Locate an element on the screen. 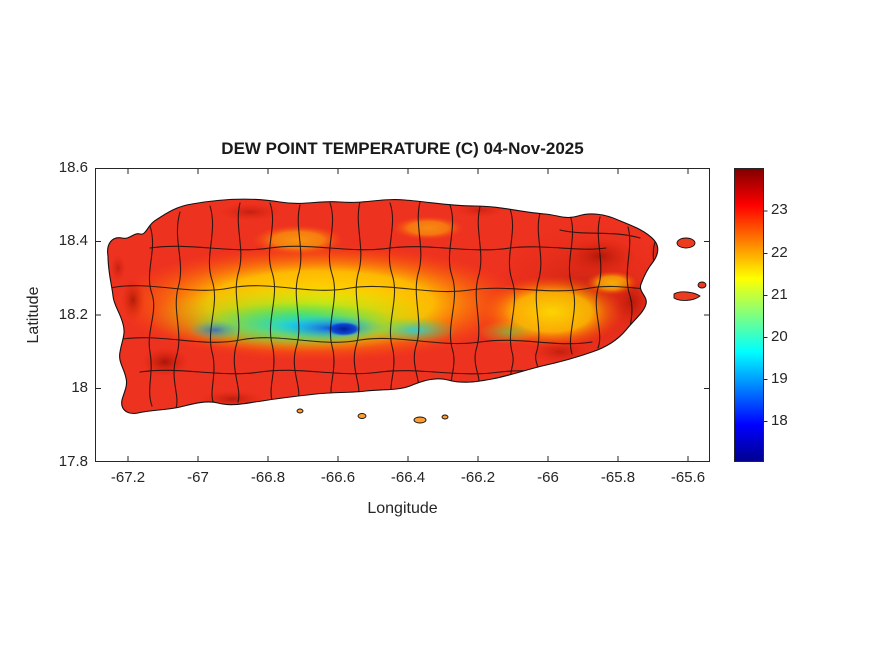  x-tick-label: -66.8 is located at coordinates (268, 477).